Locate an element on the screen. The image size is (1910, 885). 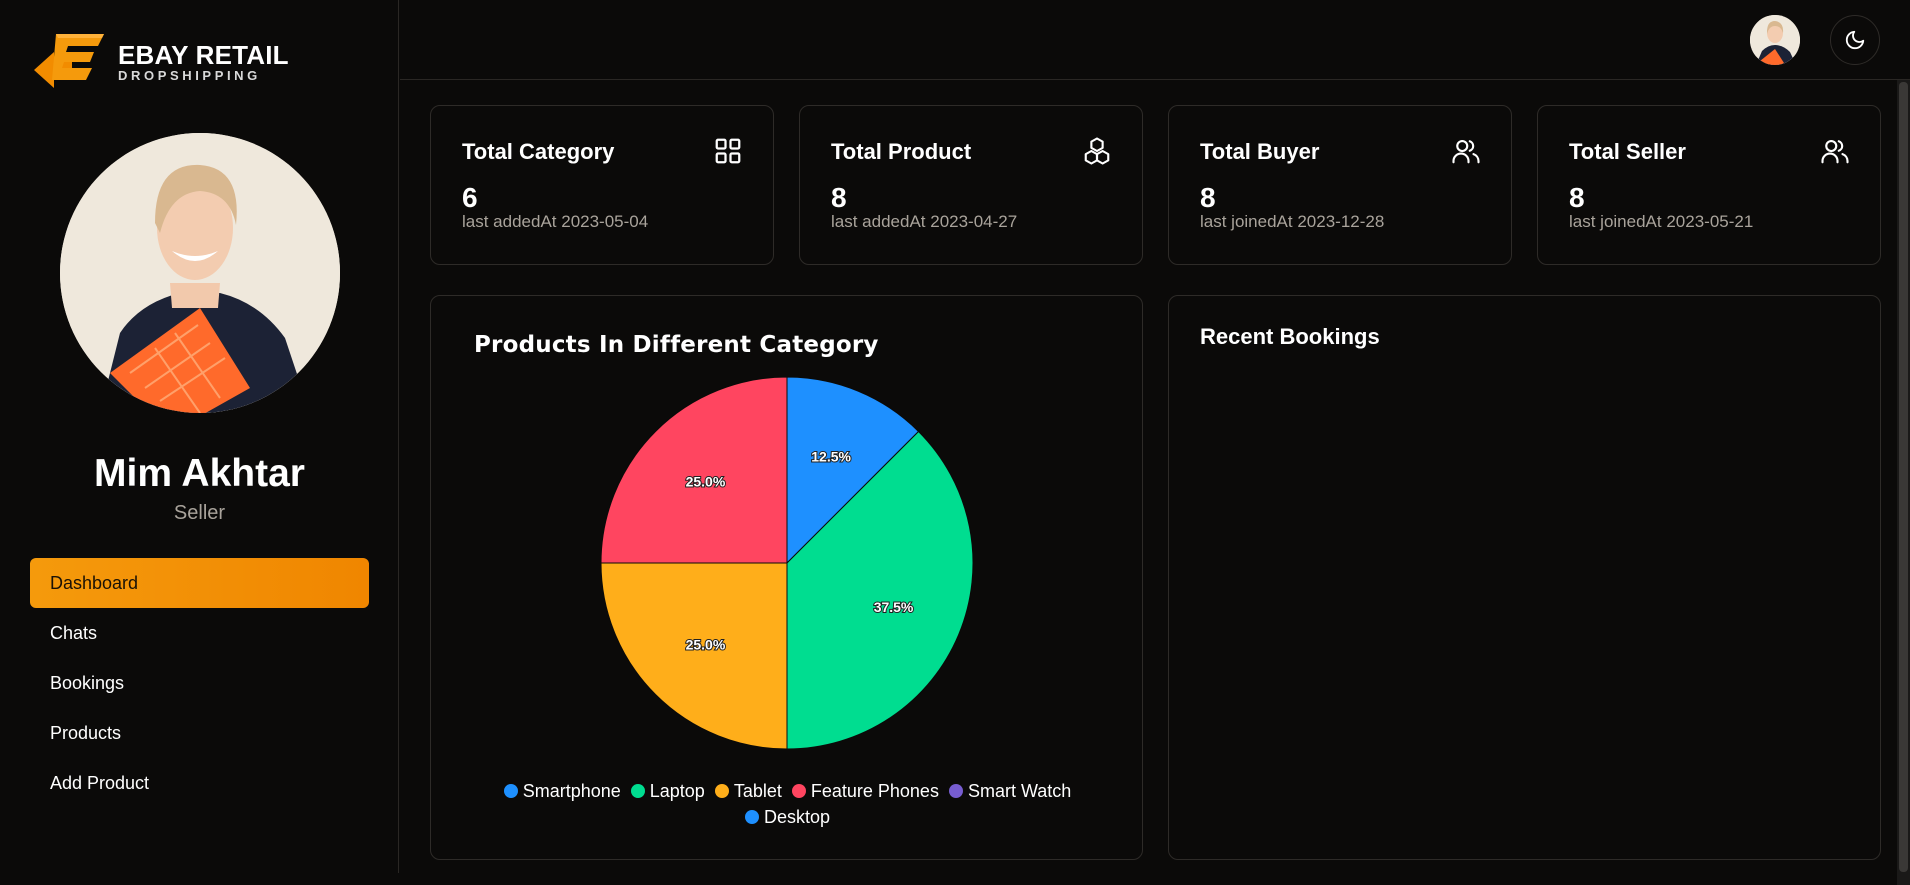
header-user-avatar is located at coordinates (1775, 40).